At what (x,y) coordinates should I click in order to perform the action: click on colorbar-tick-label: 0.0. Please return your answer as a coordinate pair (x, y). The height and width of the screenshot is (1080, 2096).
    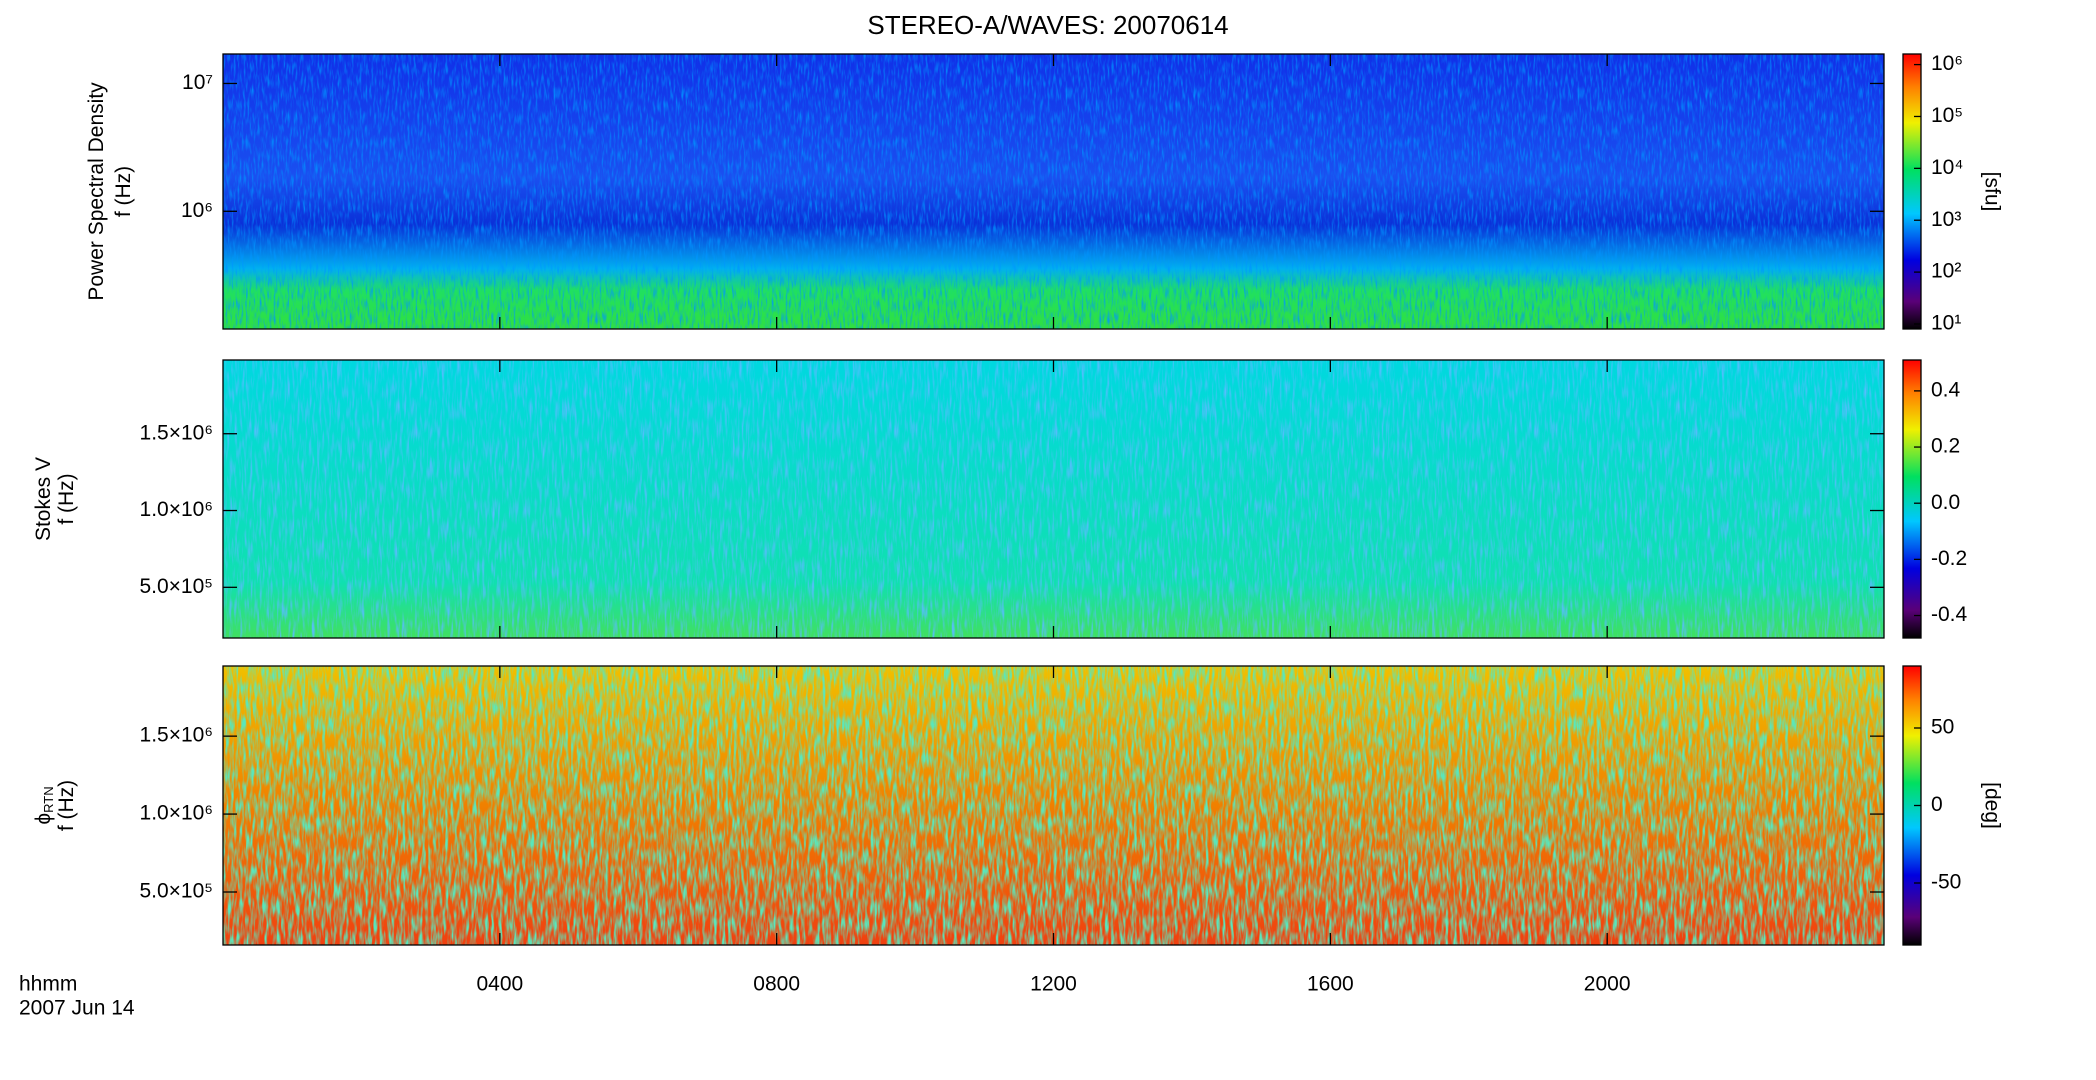
    Looking at the image, I should click on (1945, 502).